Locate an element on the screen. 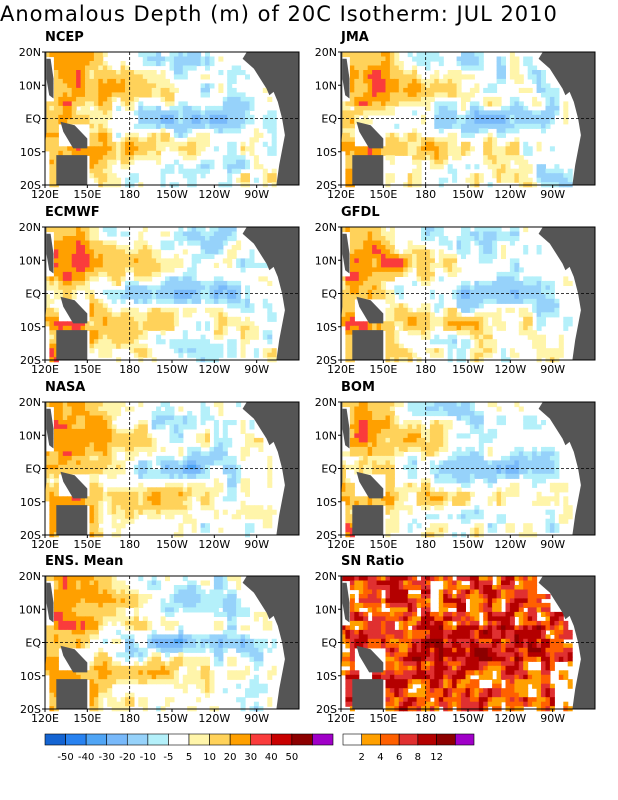  panel-title: GFDL is located at coordinates (360, 212).